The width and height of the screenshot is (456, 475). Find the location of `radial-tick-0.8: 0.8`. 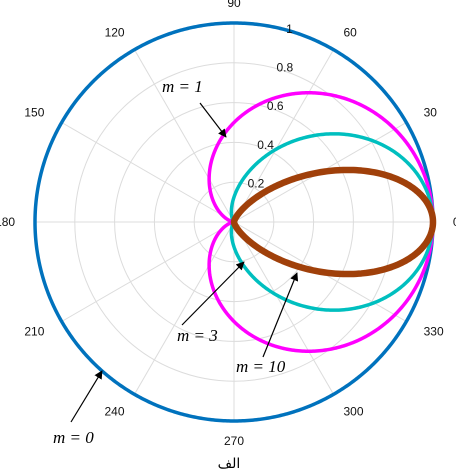

radial-tick-0.8: 0.8 is located at coordinates (285, 68).